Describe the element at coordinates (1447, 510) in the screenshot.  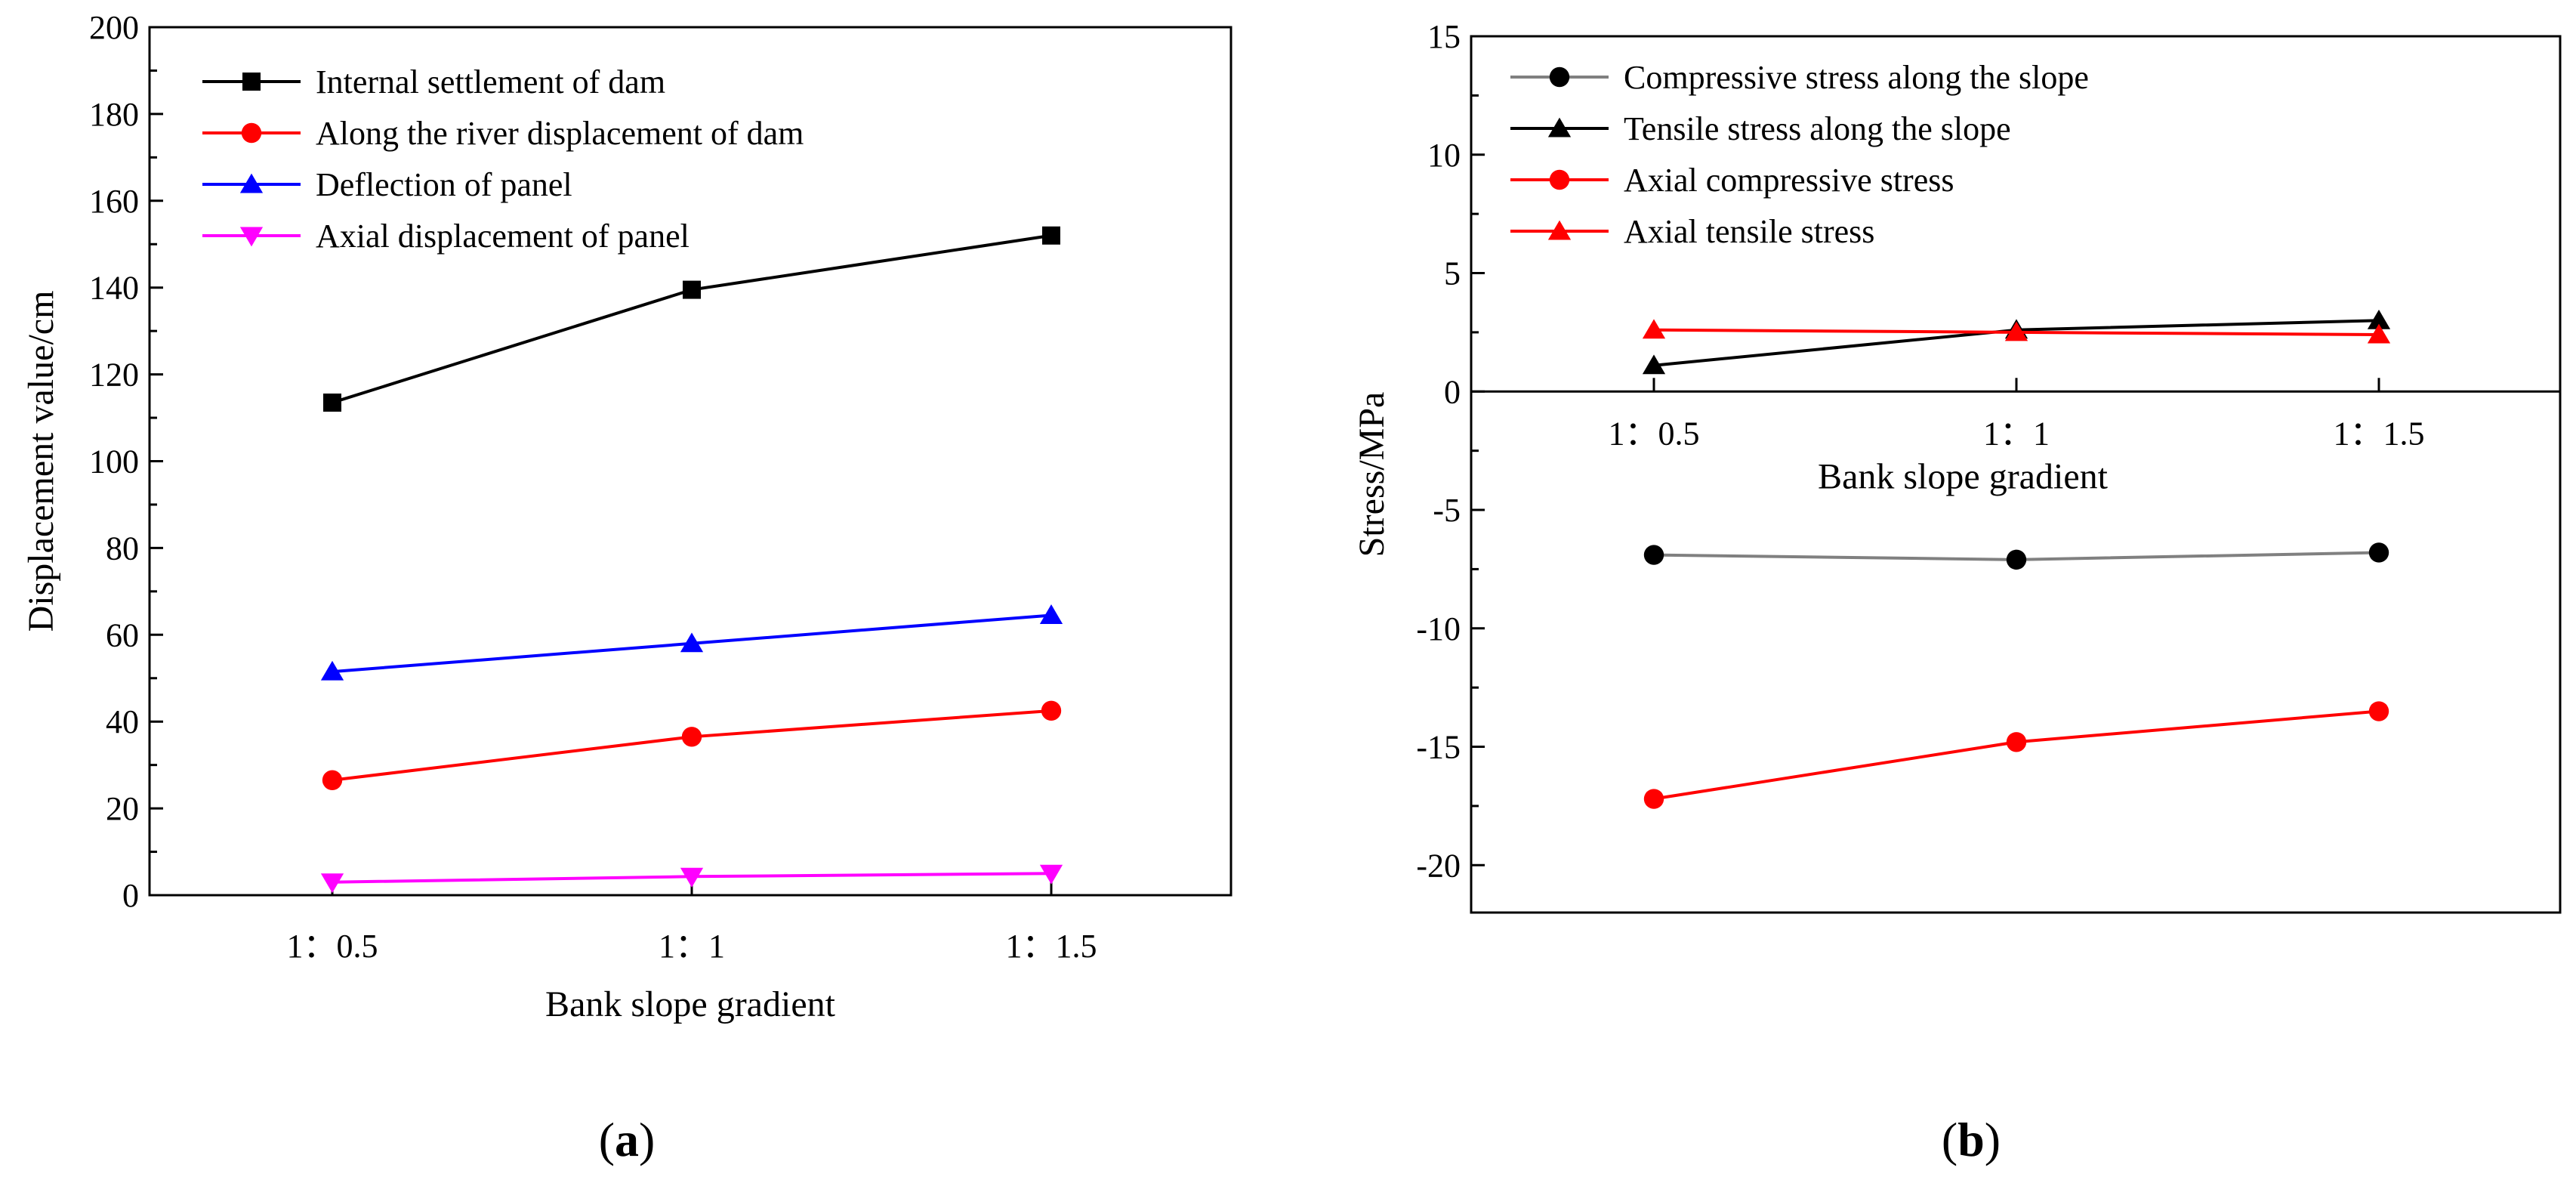
I see `y-tick-label: -5` at that location.